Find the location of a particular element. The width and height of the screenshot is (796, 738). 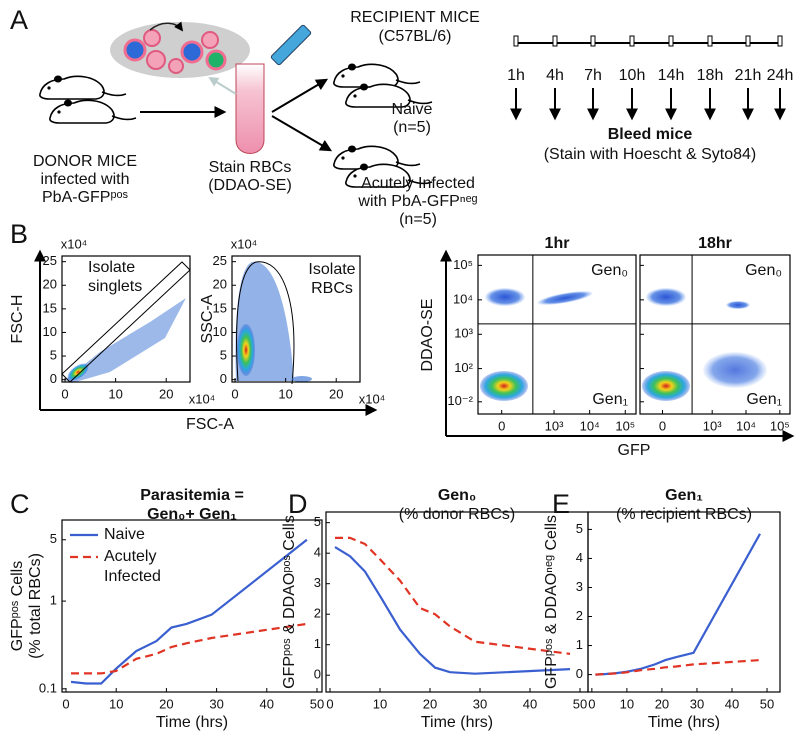

label: with PbA-GFPⁿᵉᵍ is located at coordinates (417, 201).